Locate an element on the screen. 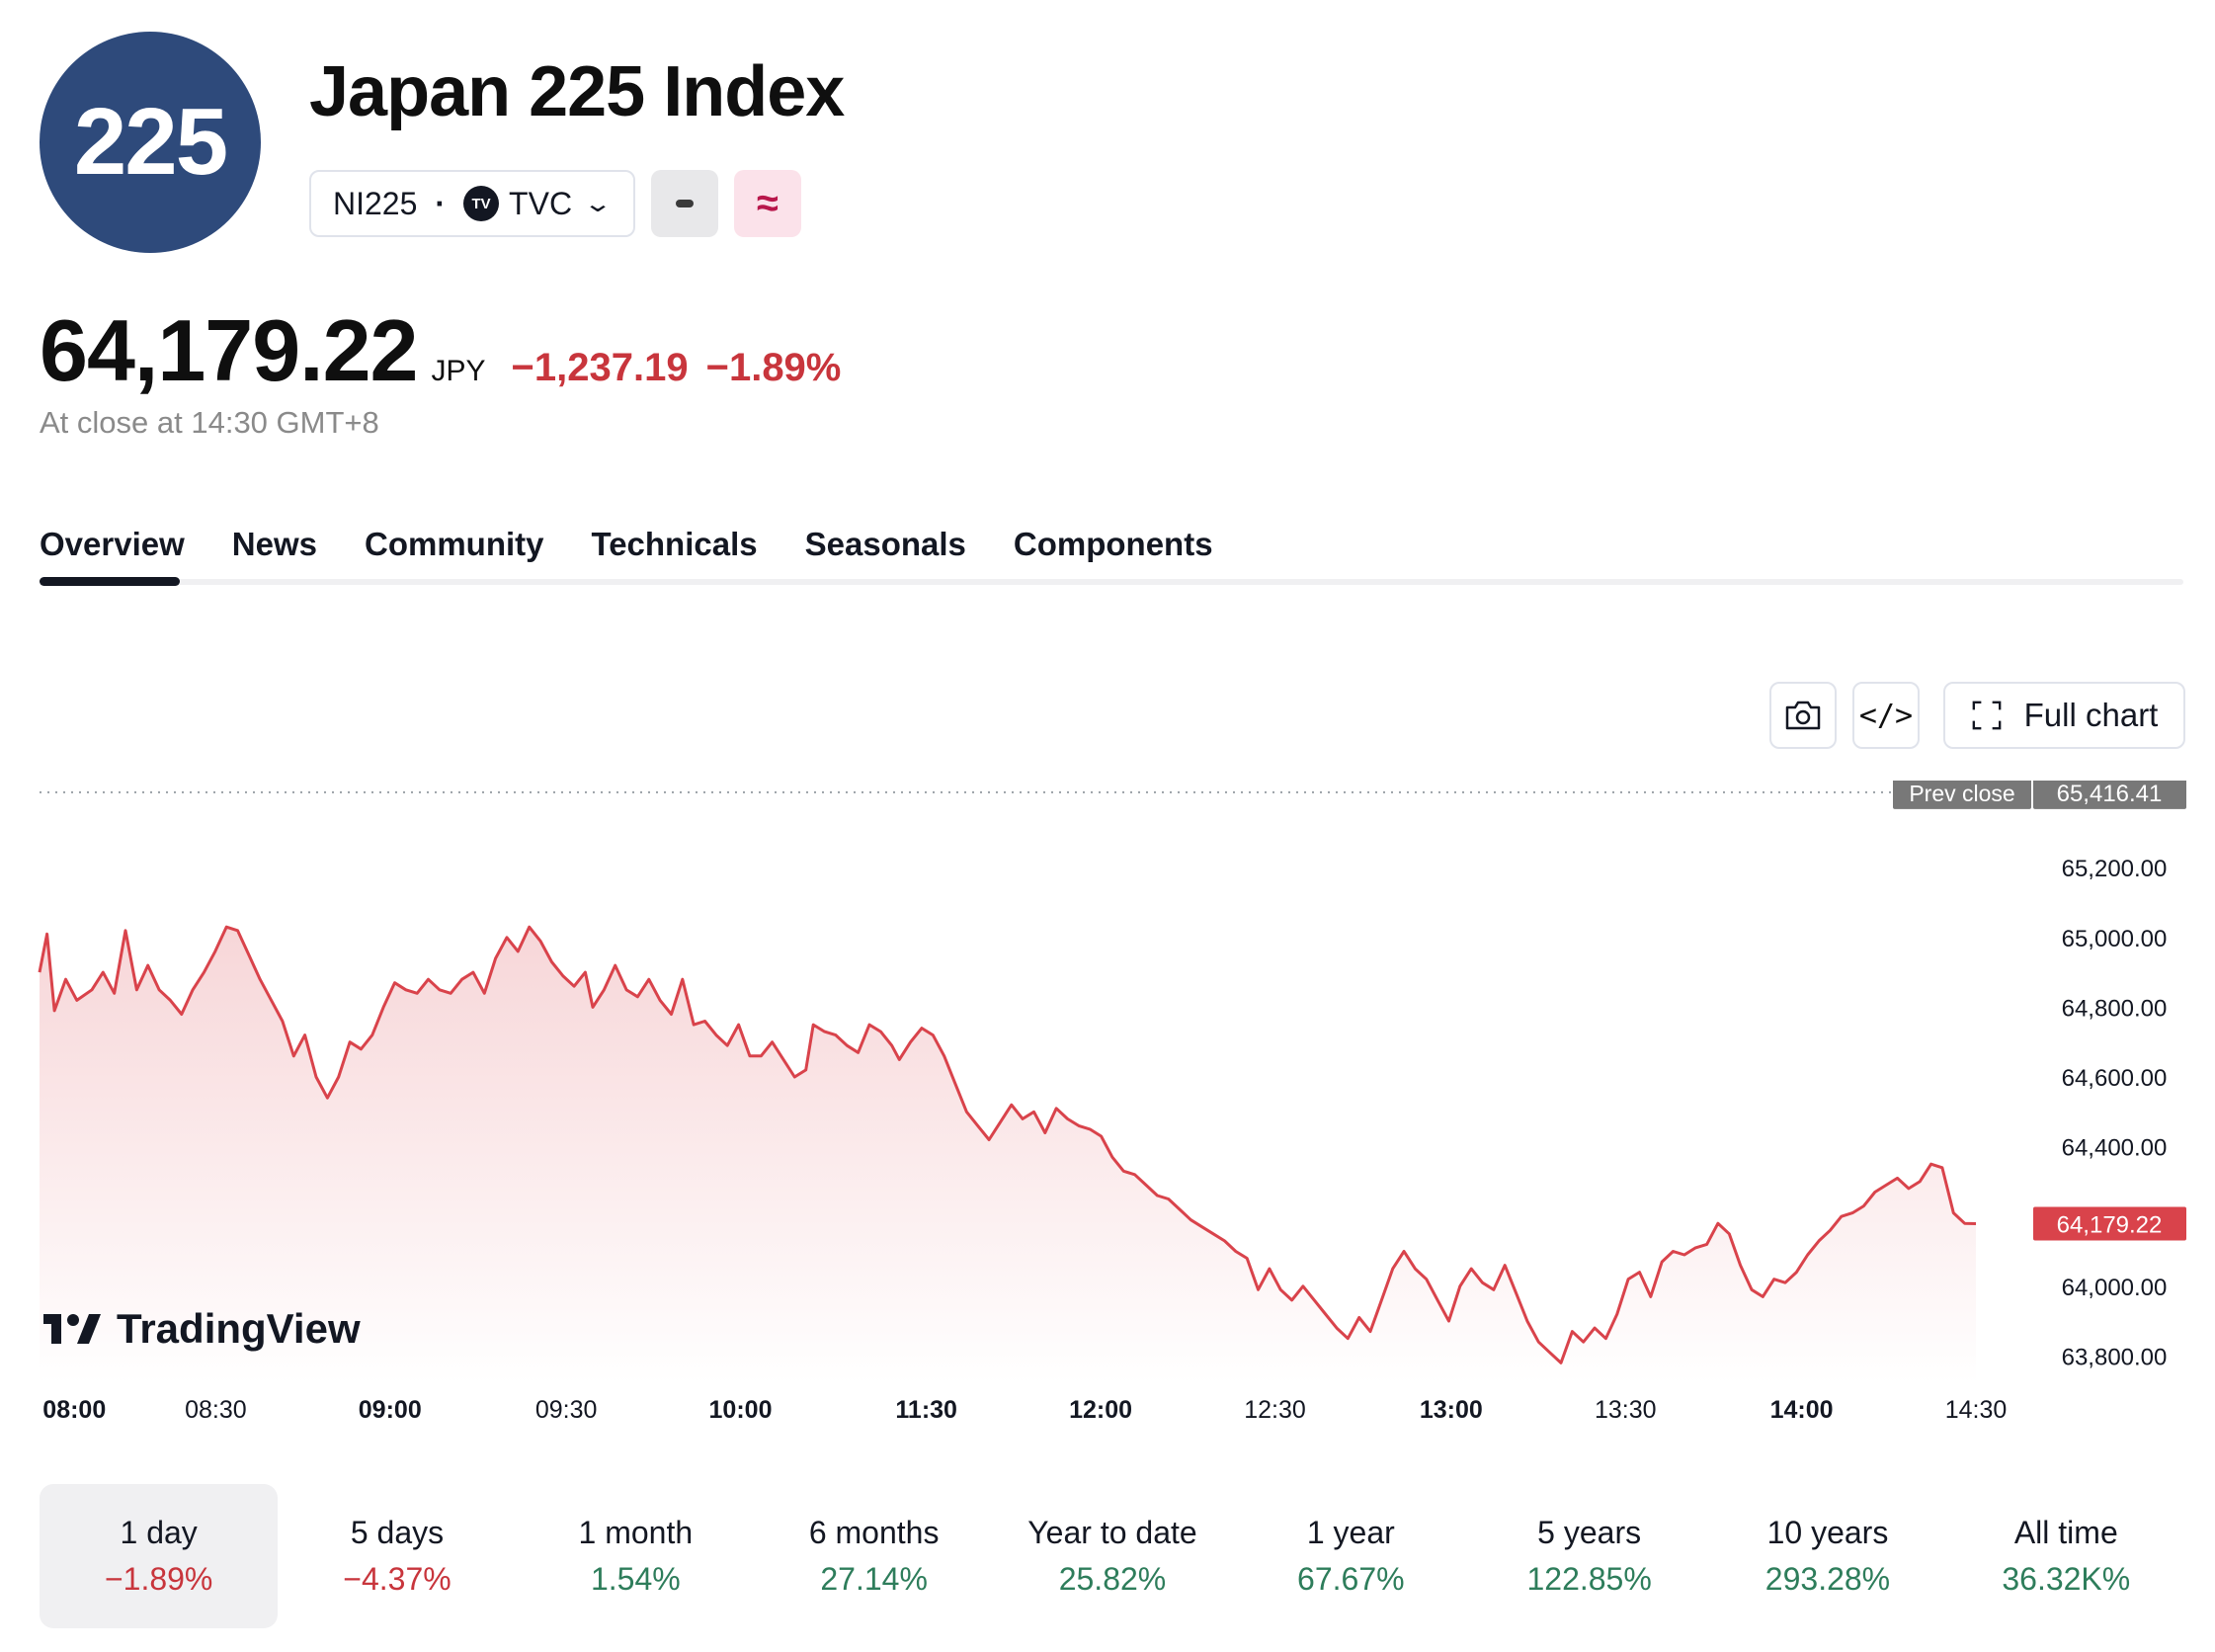 The image size is (2215, 1652). svg-text: TradingView is located at coordinates (239, 1328).